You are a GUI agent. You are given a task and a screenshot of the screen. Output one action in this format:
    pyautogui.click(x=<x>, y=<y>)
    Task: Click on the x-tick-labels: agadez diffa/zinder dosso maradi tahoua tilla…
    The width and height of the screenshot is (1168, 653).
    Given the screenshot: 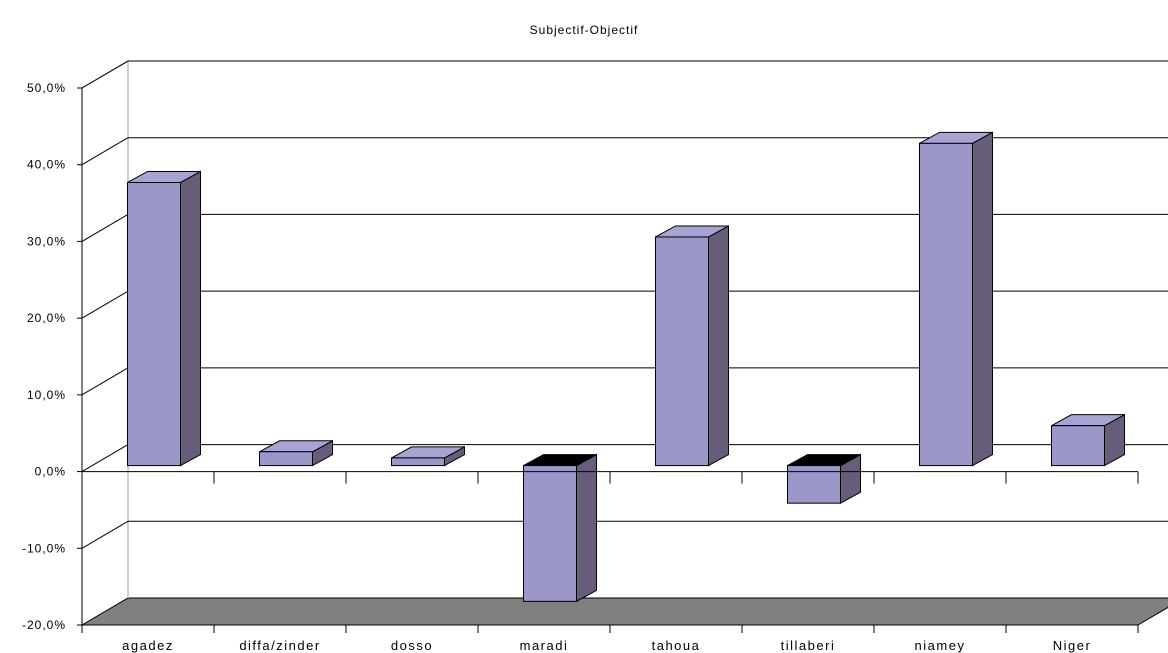 What is the action you would take?
    pyautogui.click(x=607, y=645)
    